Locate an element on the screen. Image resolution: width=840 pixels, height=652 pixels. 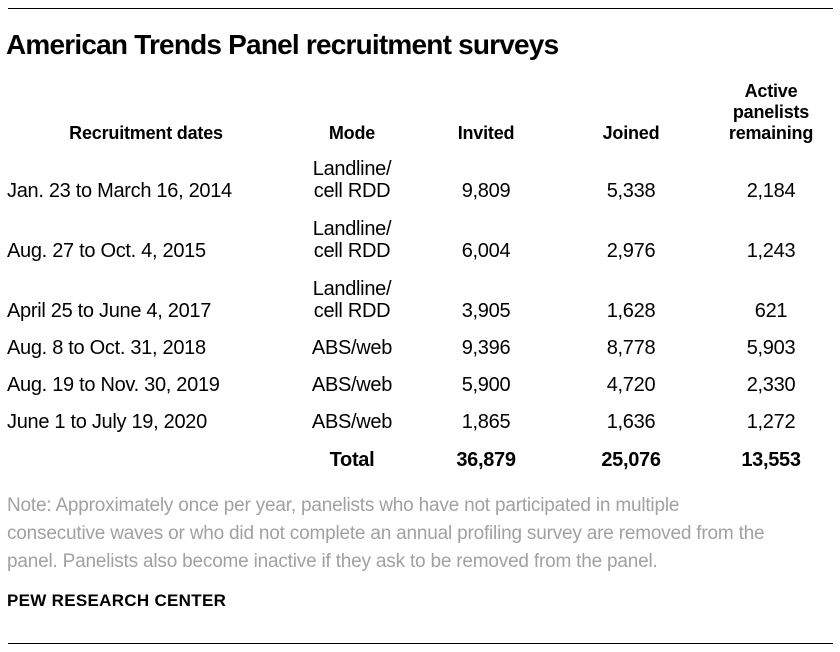
cell-invited: 5,900 is located at coordinates (486, 385).